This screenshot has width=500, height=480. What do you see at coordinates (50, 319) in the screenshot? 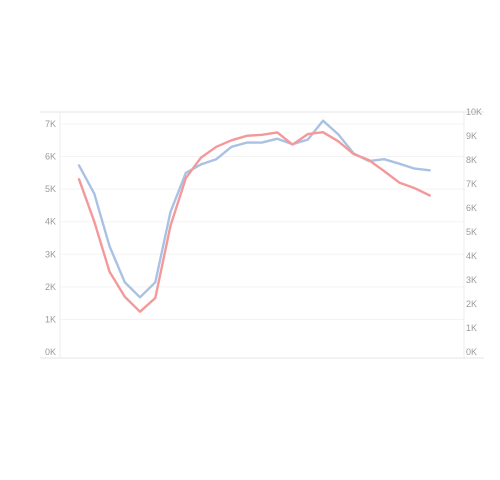
I see `left-tick-label: 1K` at bounding box center [50, 319].